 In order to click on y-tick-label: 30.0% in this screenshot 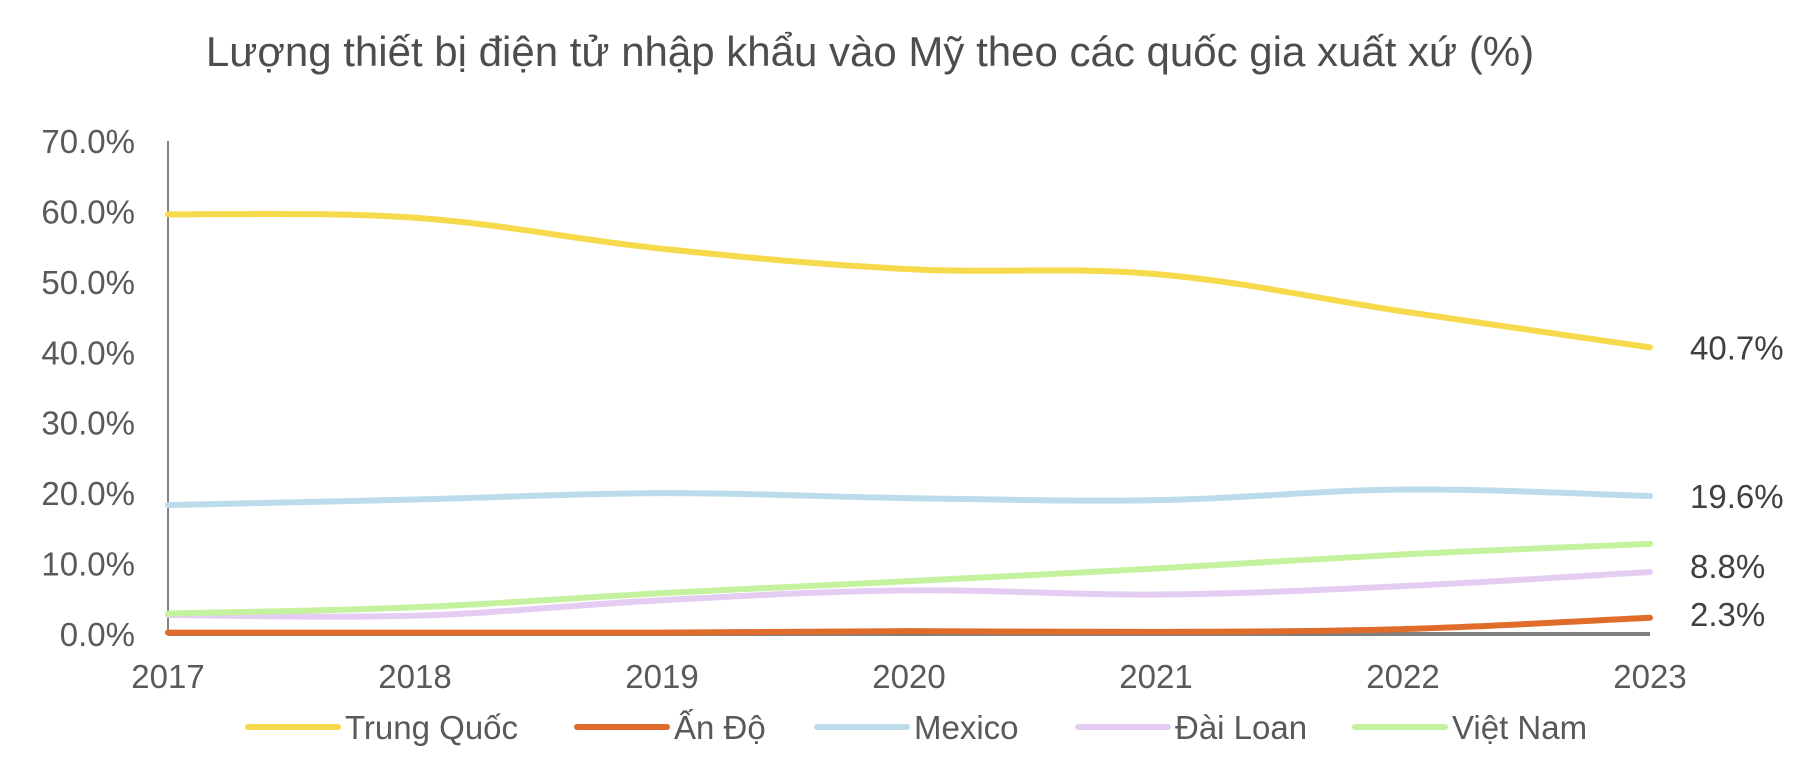, I will do `click(88, 423)`.